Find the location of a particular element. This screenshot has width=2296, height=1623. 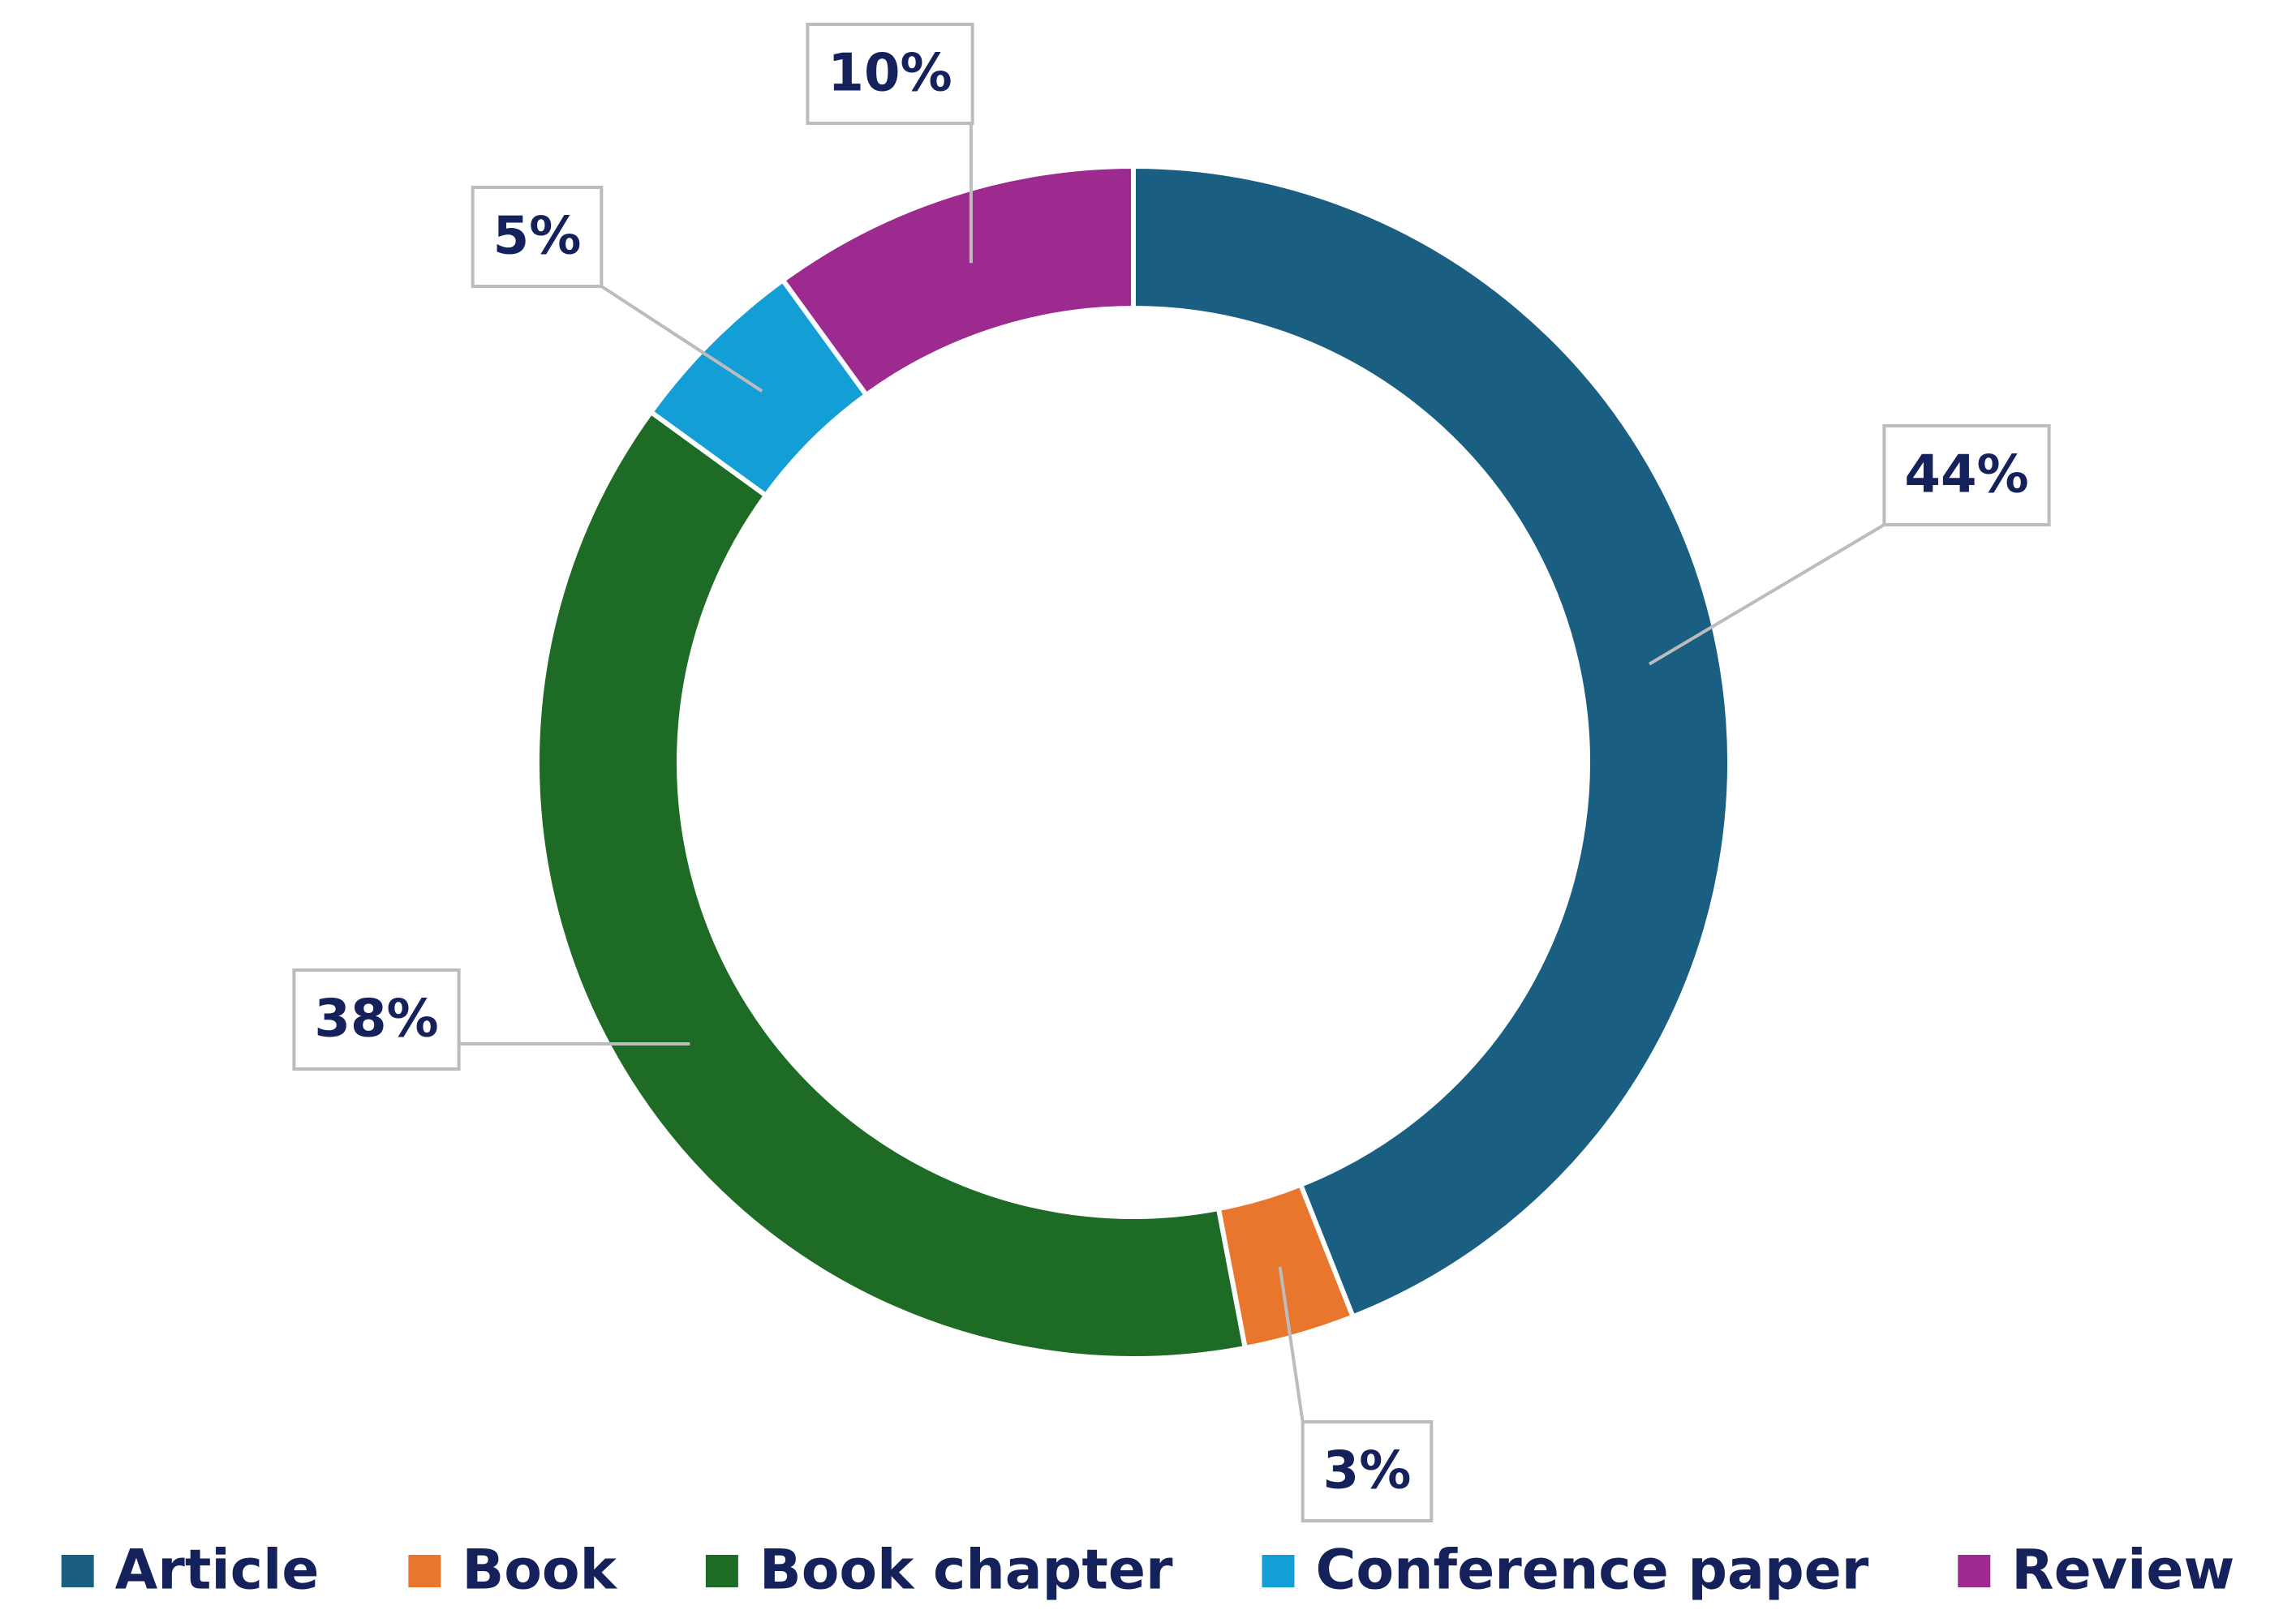

data-label-text: 44% is located at coordinates (1966, 475).